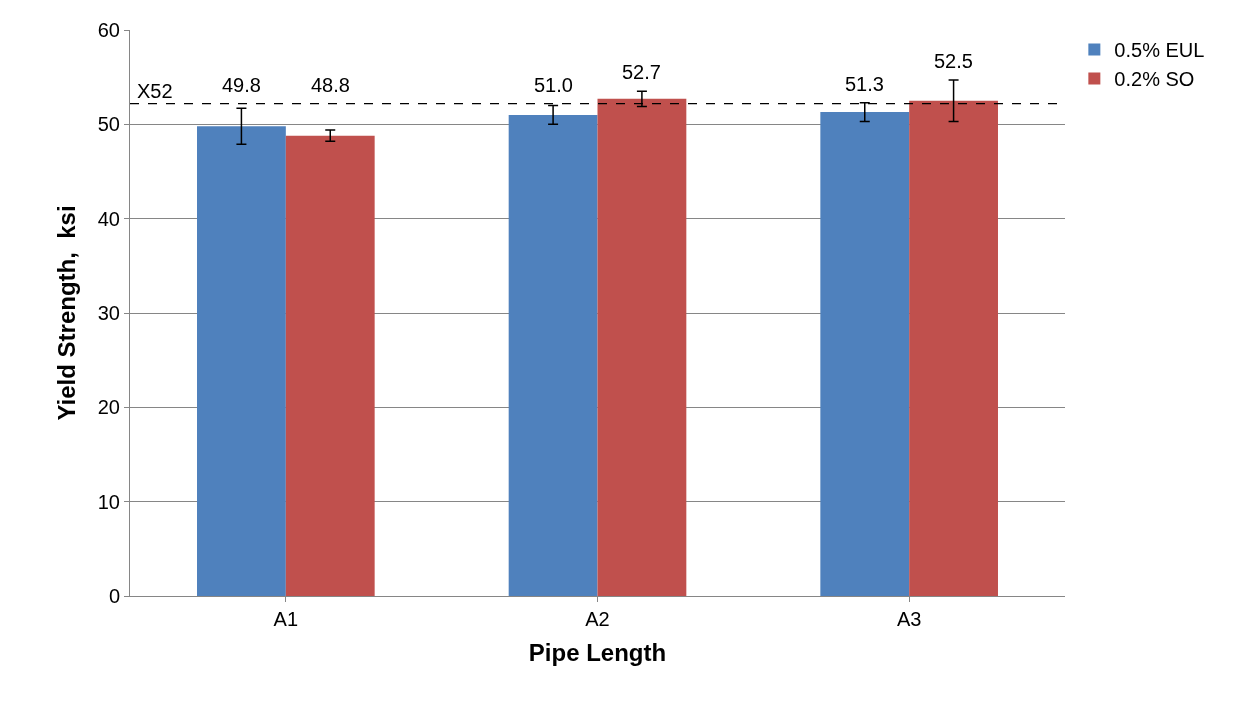  Describe the element at coordinates (1154, 79) in the screenshot. I see `legend-label: 0.2% SO` at that location.